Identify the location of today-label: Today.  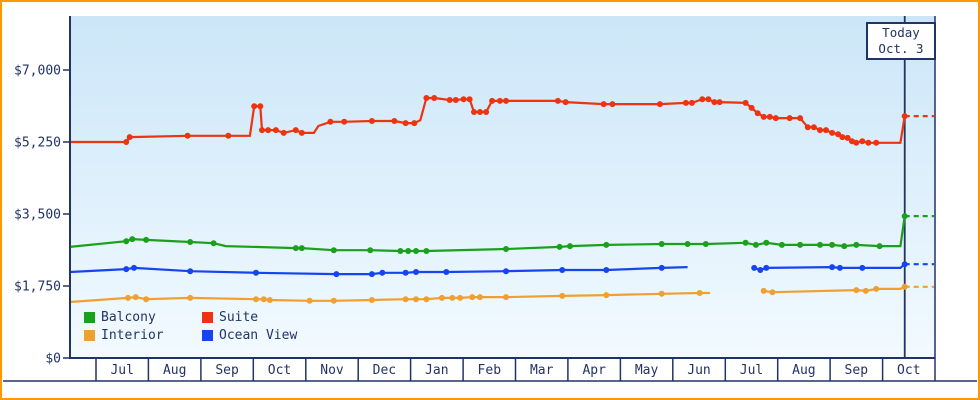
(901, 32).